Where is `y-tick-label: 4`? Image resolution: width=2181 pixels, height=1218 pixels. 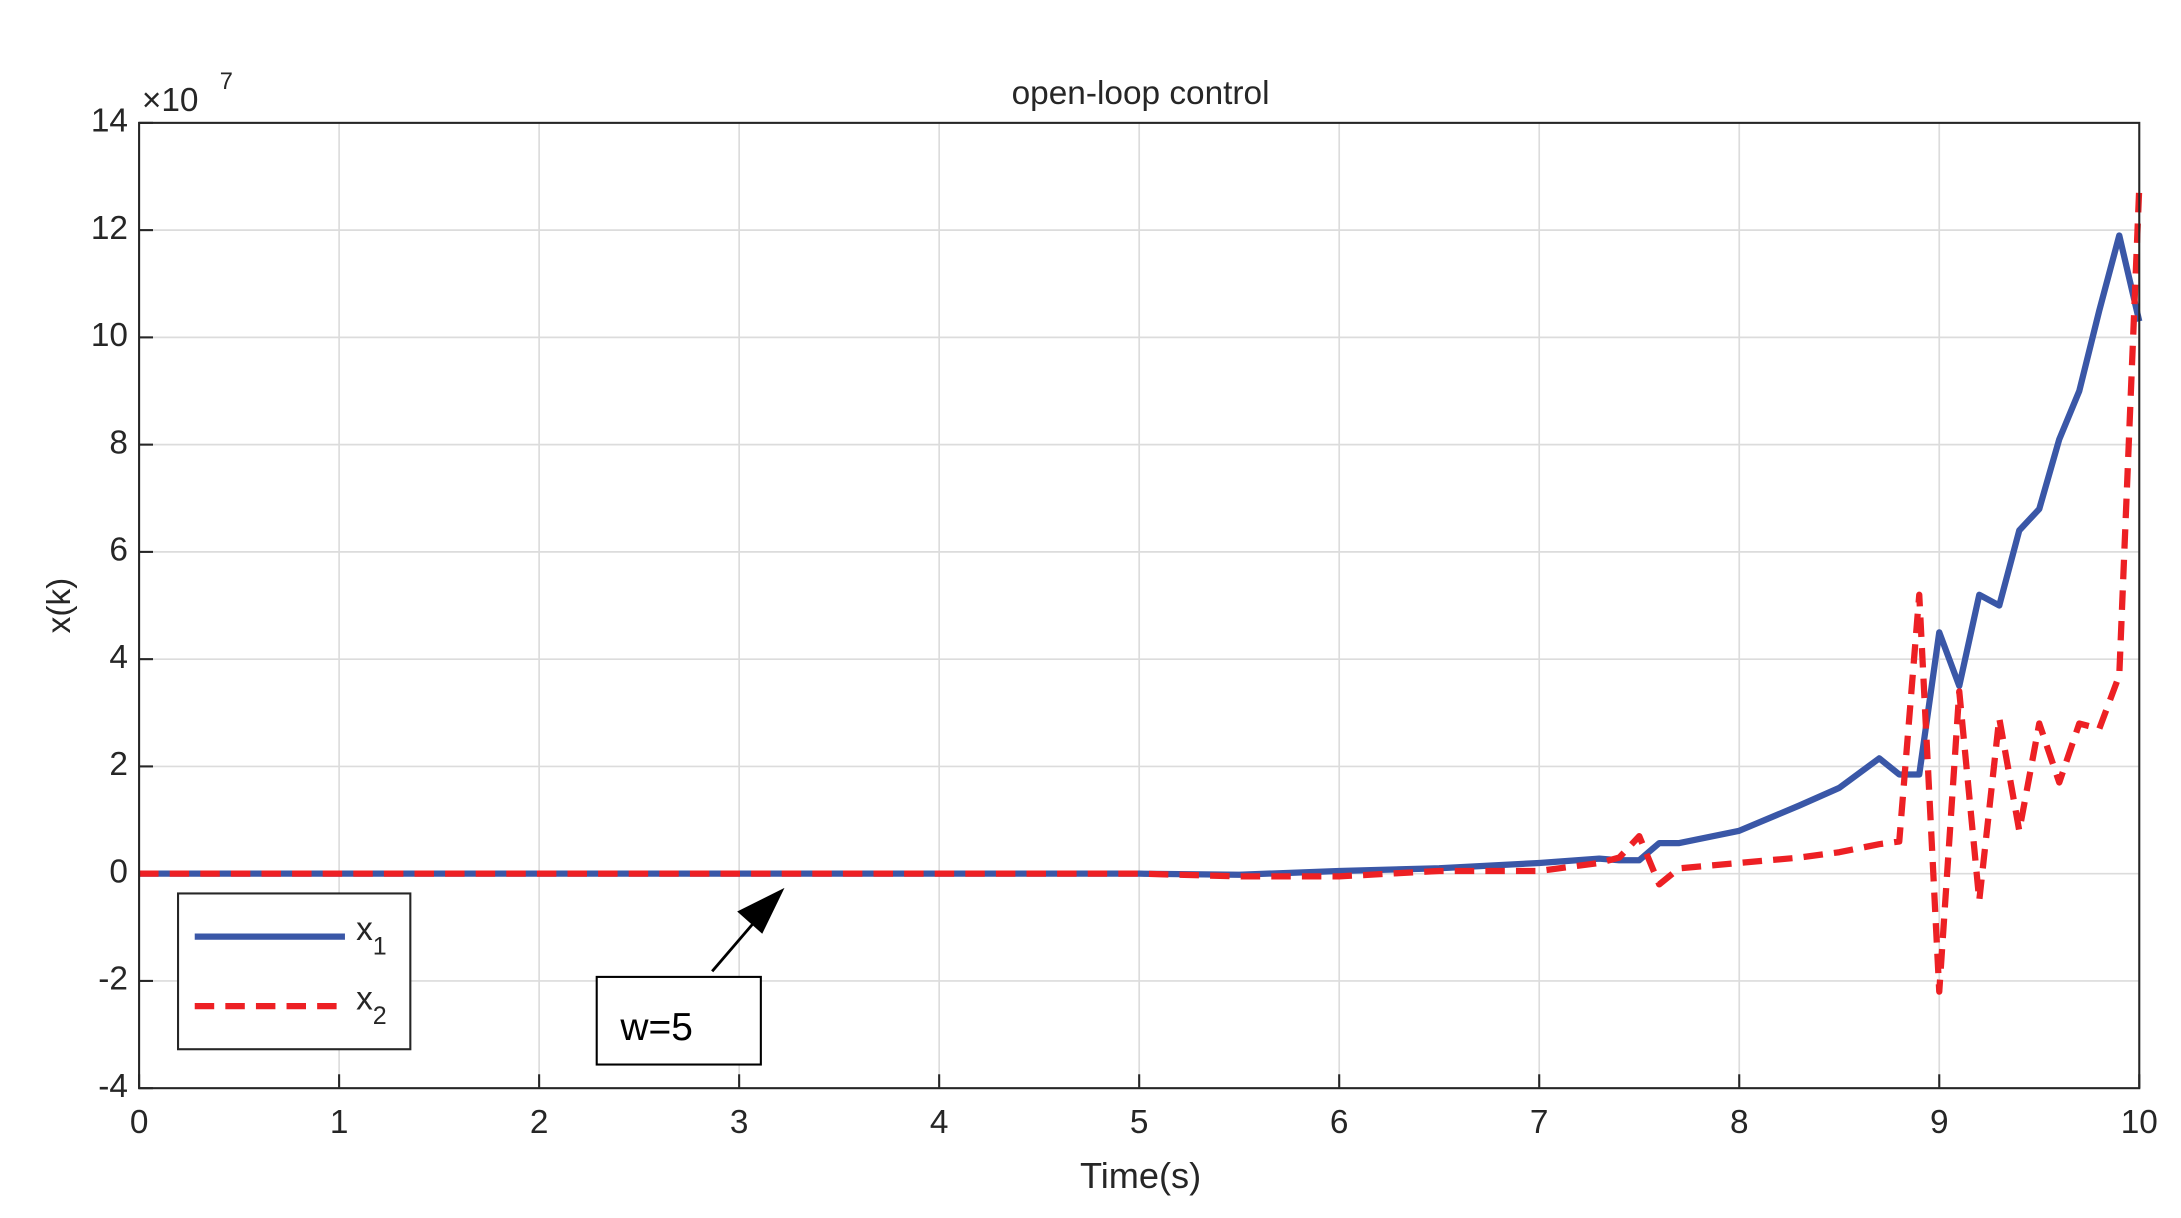
y-tick-label: 4 is located at coordinates (118, 657).